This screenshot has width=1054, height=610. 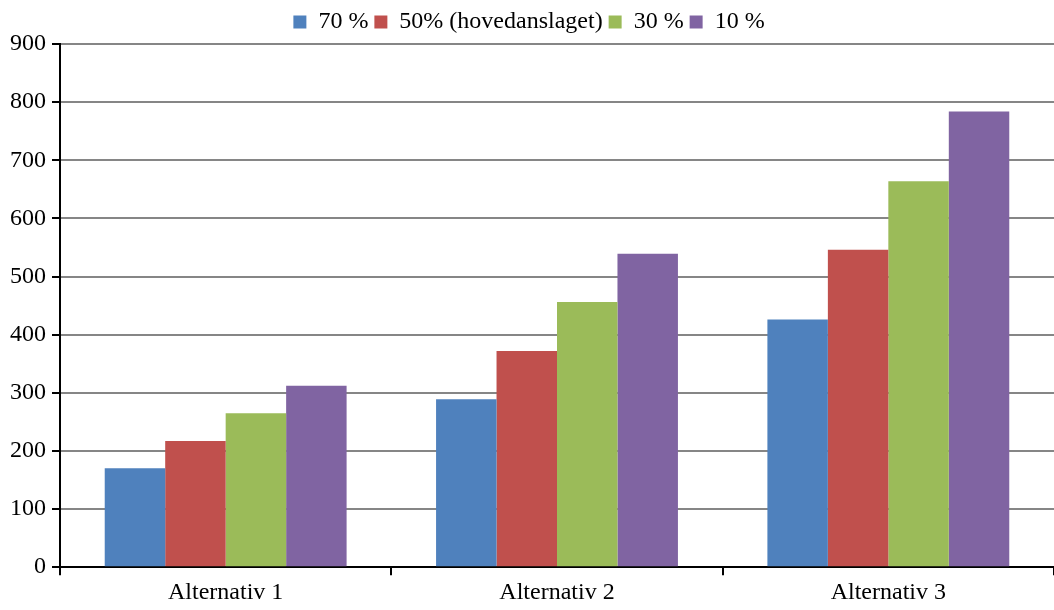 I want to click on x-tick-label: Alternativ 2, so click(x=557, y=590).